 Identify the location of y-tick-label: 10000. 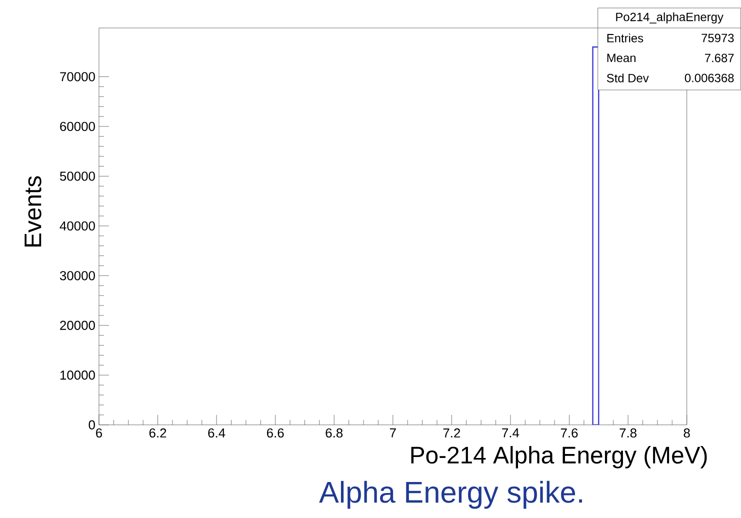
(77, 375).